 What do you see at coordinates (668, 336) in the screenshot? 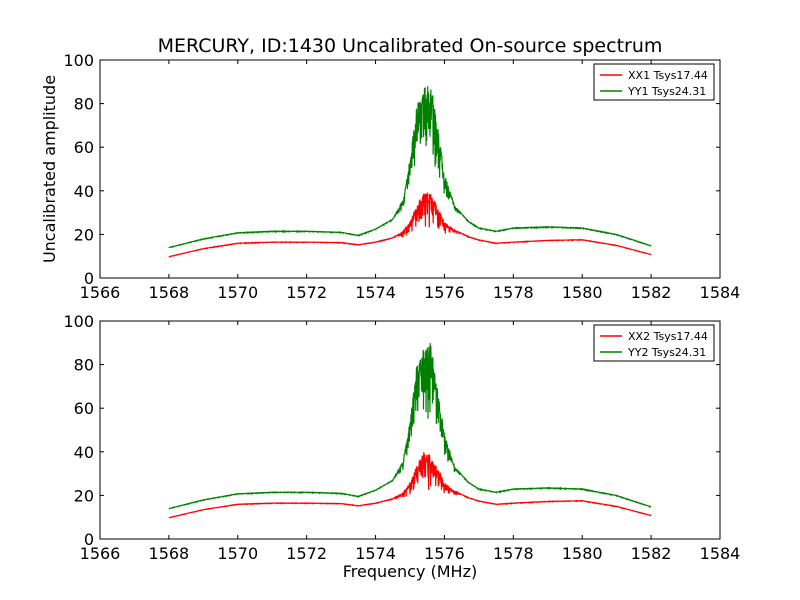
I see `legend-entry: XX2 Tsys17.44` at bounding box center [668, 336].